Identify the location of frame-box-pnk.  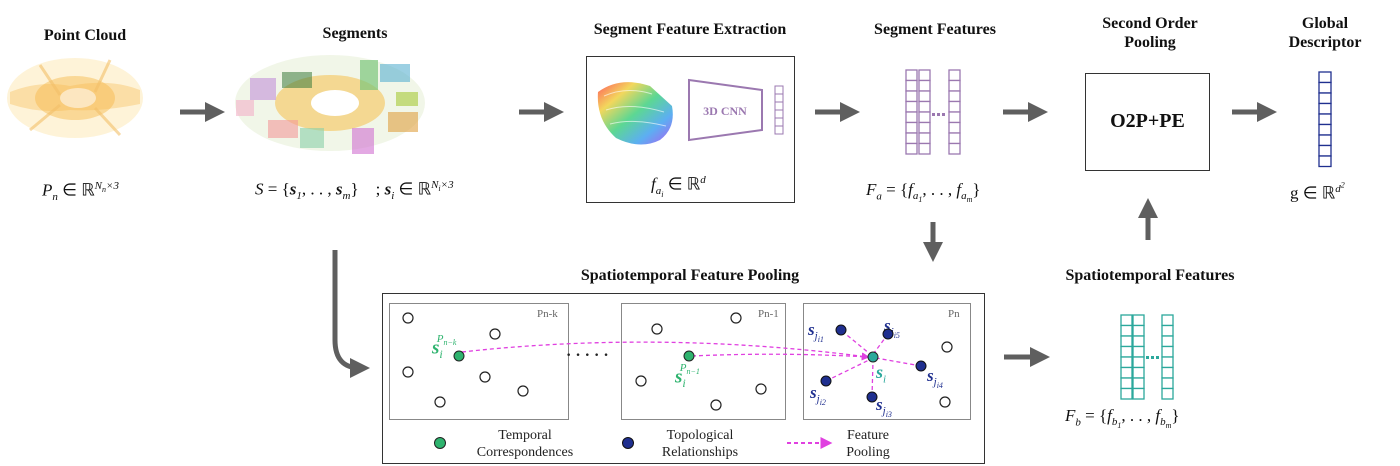
(479, 361).